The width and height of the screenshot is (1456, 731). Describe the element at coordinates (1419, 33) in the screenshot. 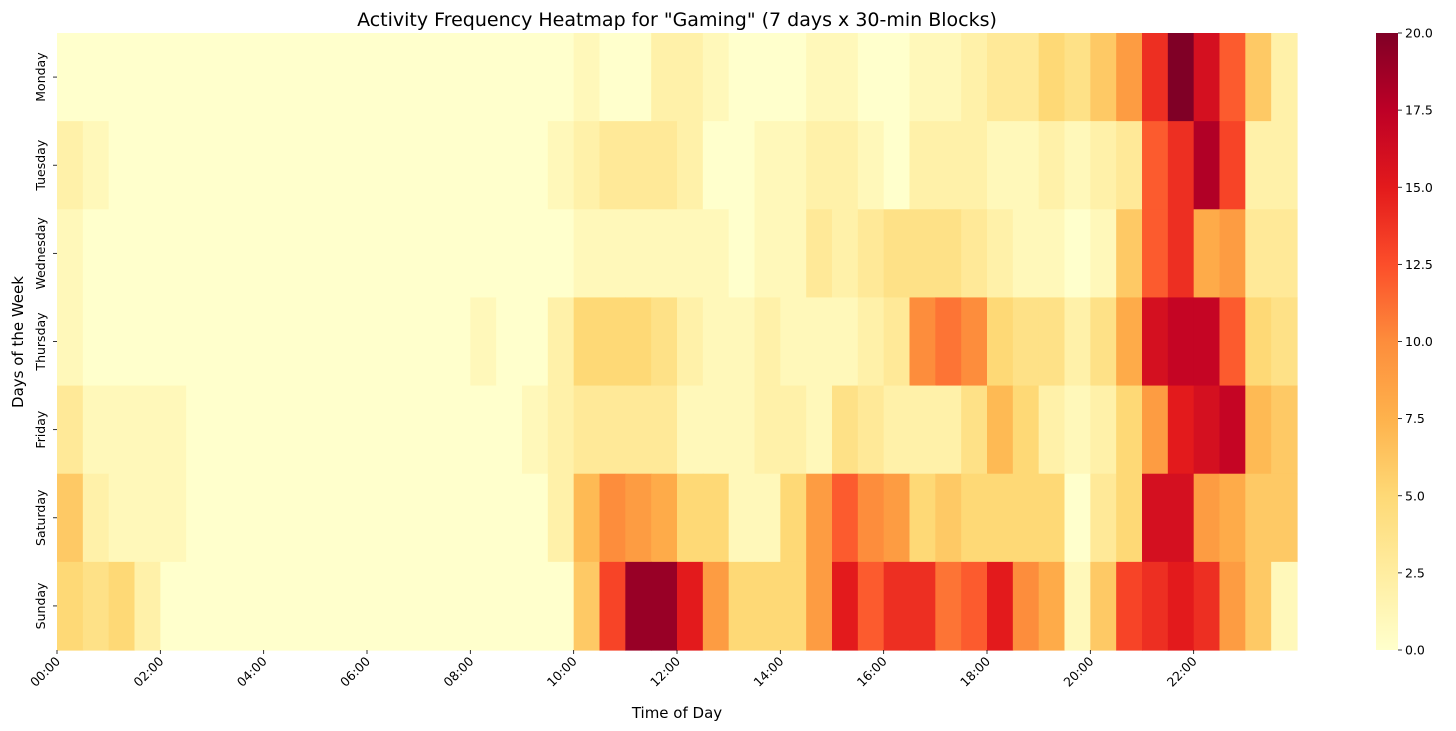

I see `colorbar-tick-label: 20.0` at that location.